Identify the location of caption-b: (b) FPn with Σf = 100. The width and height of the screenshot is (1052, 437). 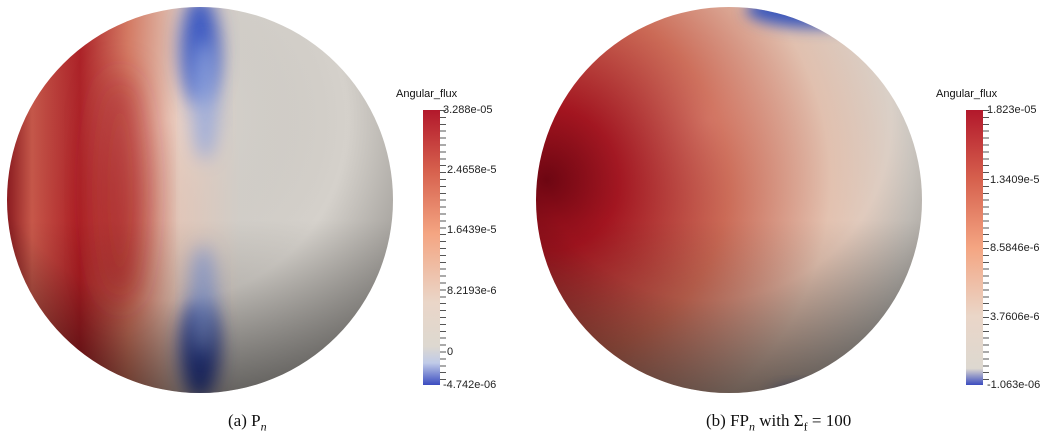
(778, 422).